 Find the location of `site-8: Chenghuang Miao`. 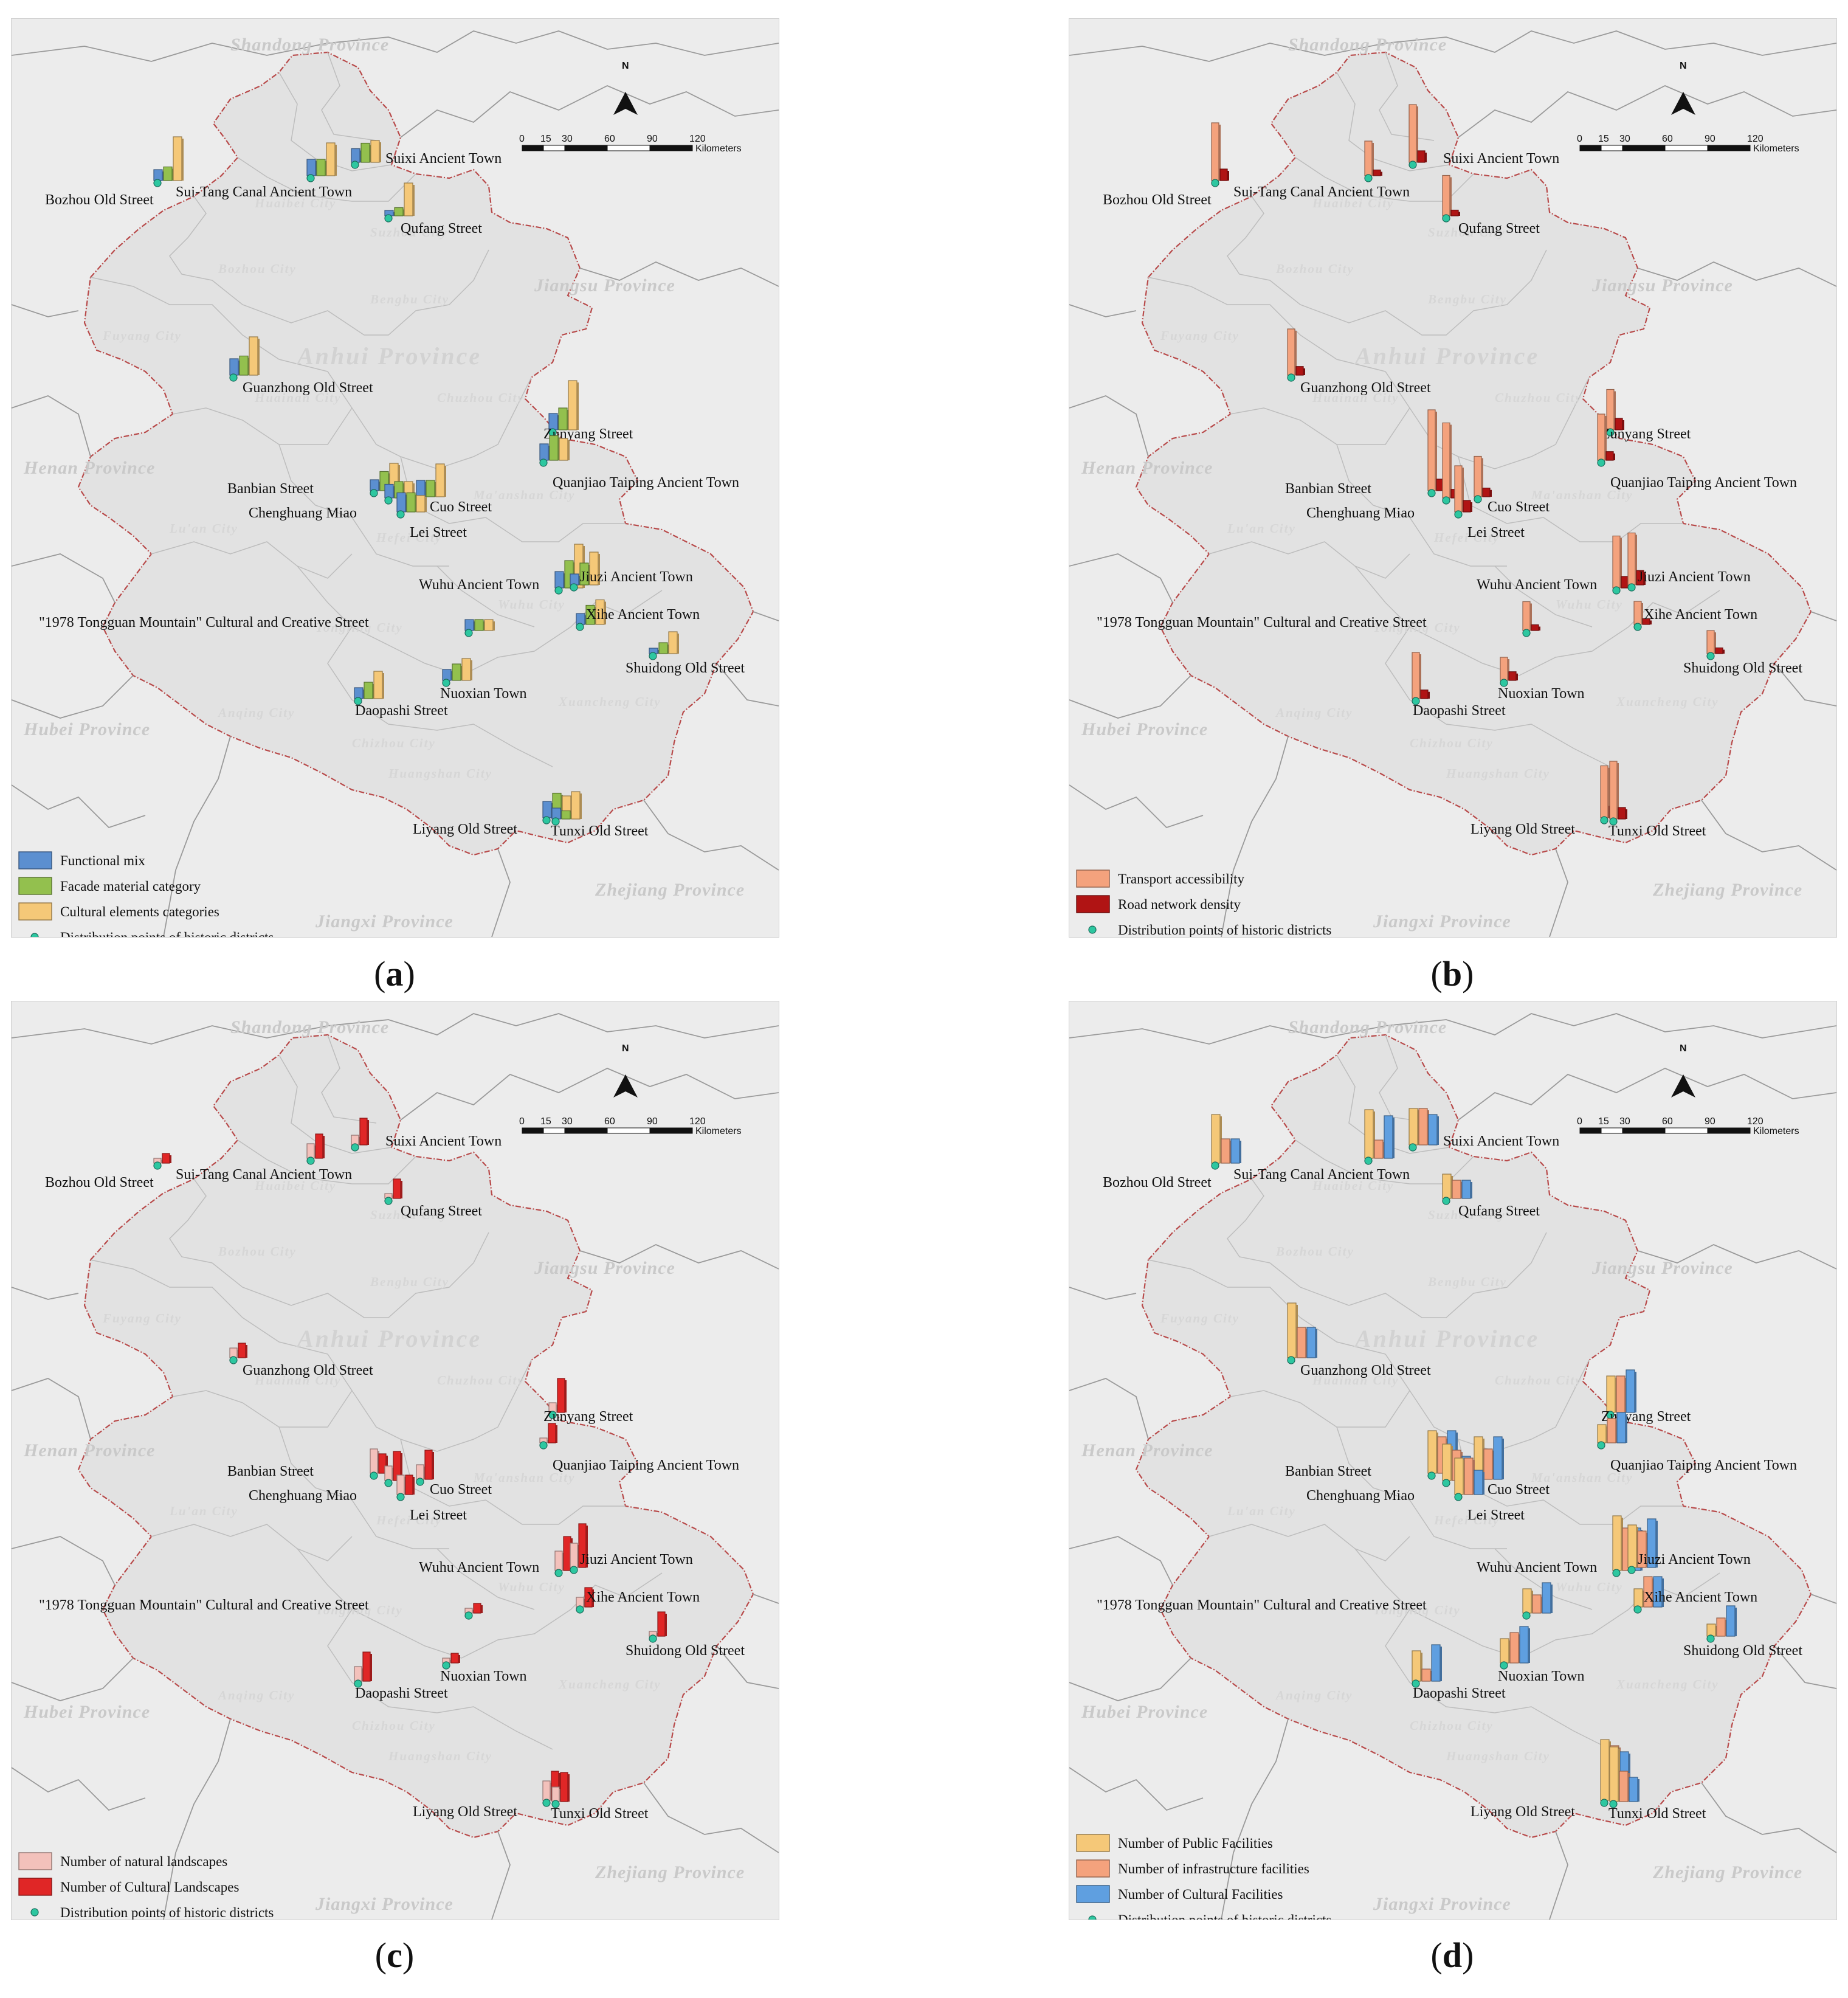

site-8: Chenghuang Miao is located at coordinates (325, 1477).